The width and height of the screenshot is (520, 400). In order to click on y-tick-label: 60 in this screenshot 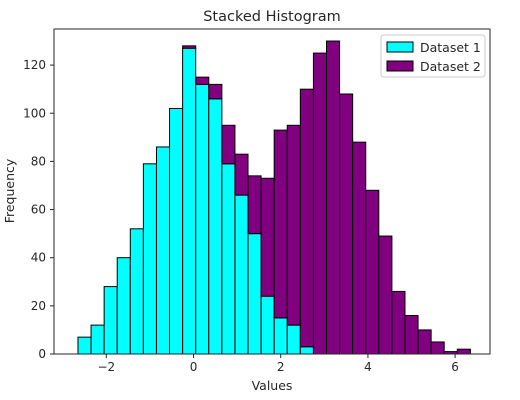, I will do `click(38, 210)`.